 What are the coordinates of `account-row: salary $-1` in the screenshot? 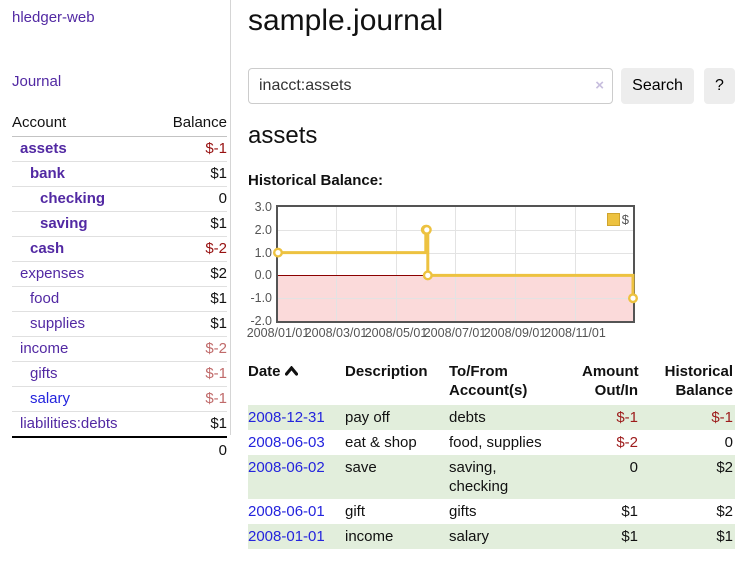 It's located at (119, 399).